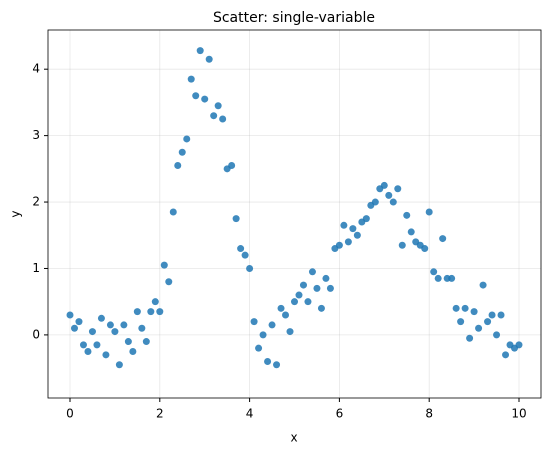  What do you see at coordinates (36, 69) in the screenshot?
I see `y-tick-label: 4` at bounding box center [36, 69].